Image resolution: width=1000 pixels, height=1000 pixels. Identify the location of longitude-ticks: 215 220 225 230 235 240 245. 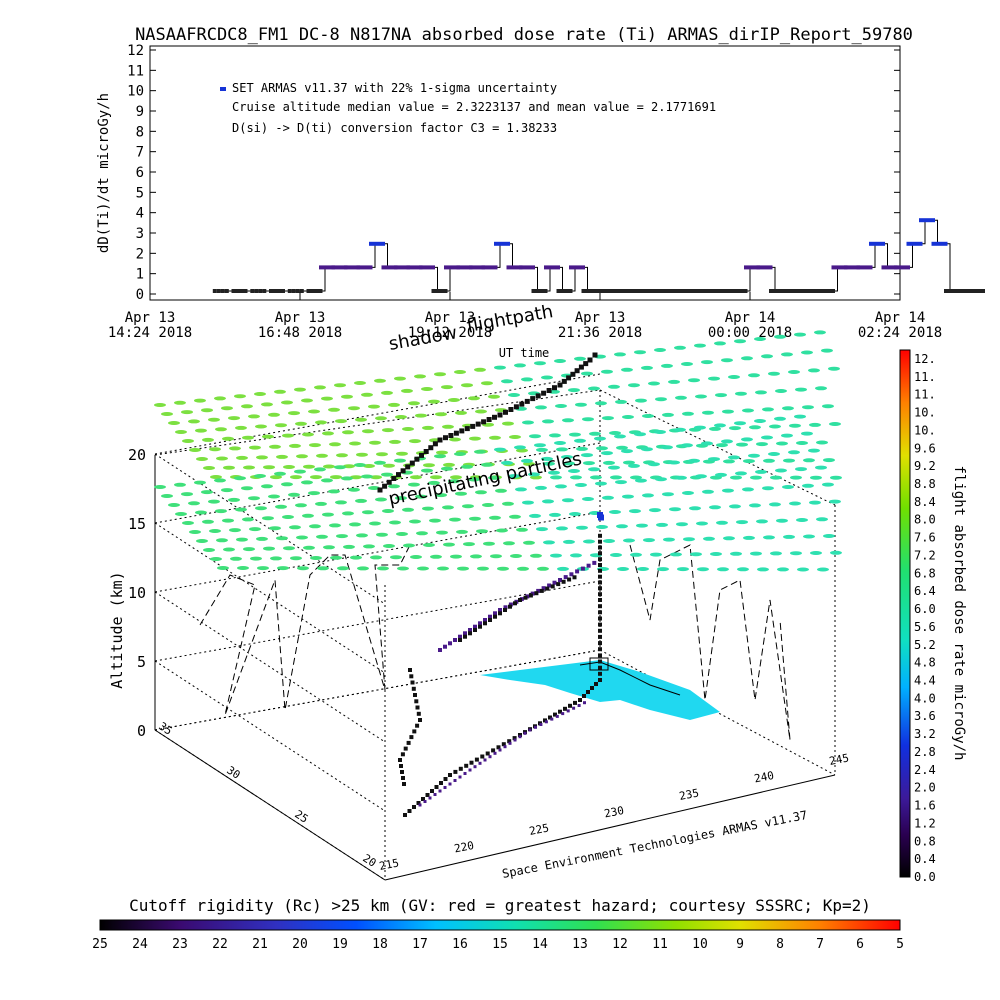
(614, 812).